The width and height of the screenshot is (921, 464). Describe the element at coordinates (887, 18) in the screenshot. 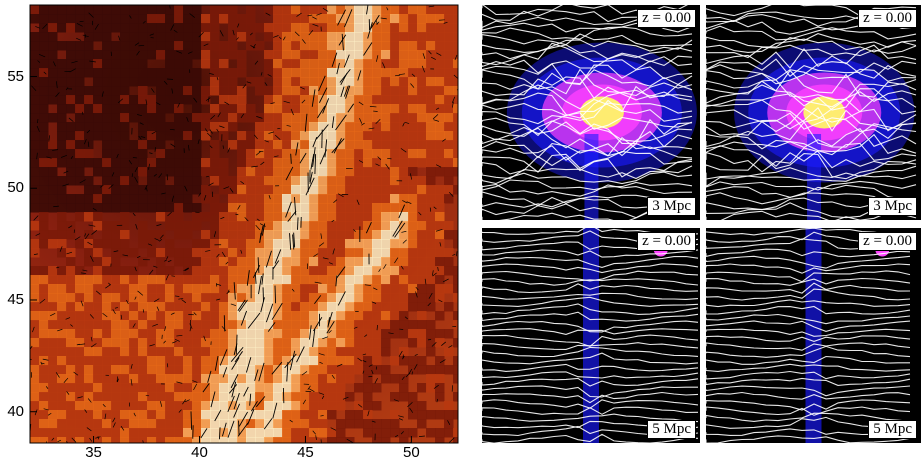

I see `redshift-label: z = 0.00` at that location.